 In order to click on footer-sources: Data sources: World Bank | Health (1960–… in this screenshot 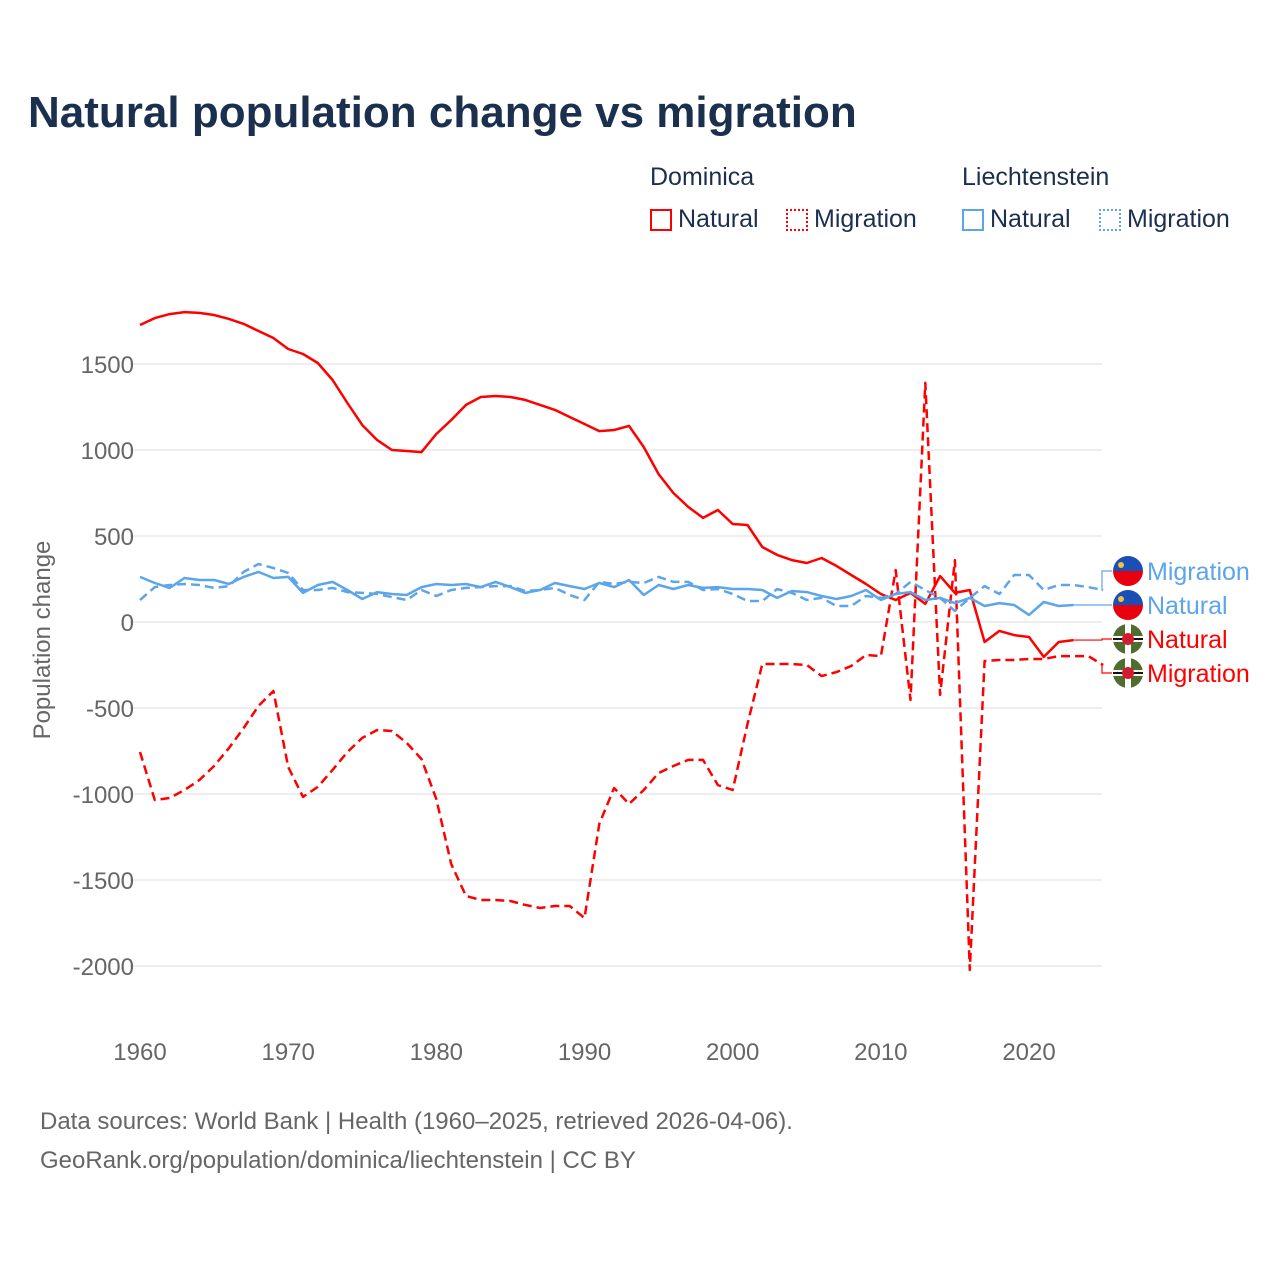, I will do `click(416, 1121)`.